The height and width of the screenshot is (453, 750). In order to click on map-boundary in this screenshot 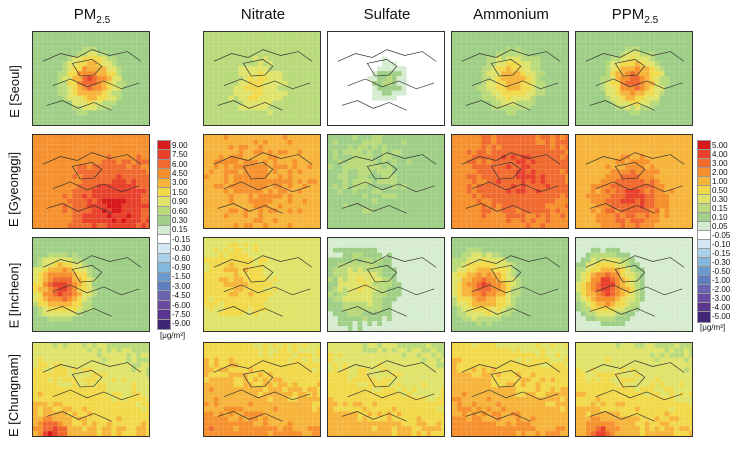, I will do `click(635, 183)`.